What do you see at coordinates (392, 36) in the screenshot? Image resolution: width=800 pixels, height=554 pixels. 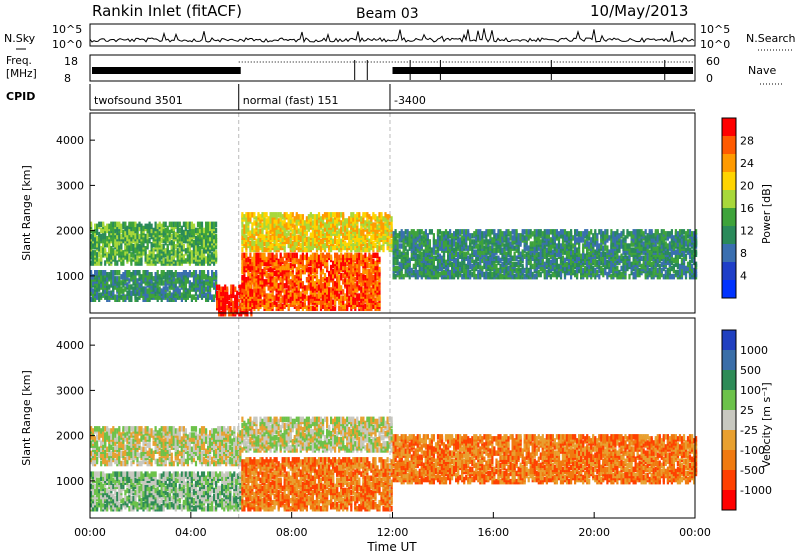 I see `nsky-trace` at bounding box center [392, 36].